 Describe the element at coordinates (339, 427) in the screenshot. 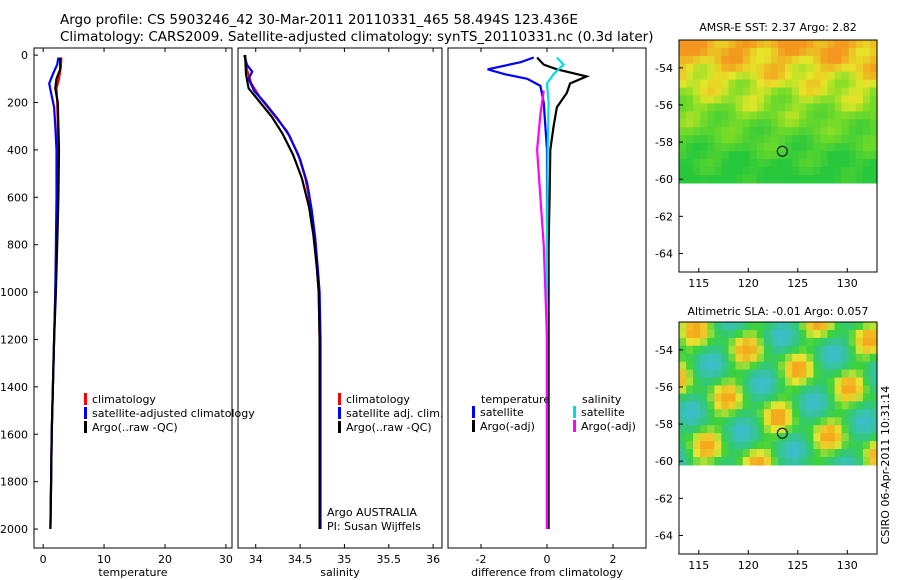

I see `legend-swatch` at that location.